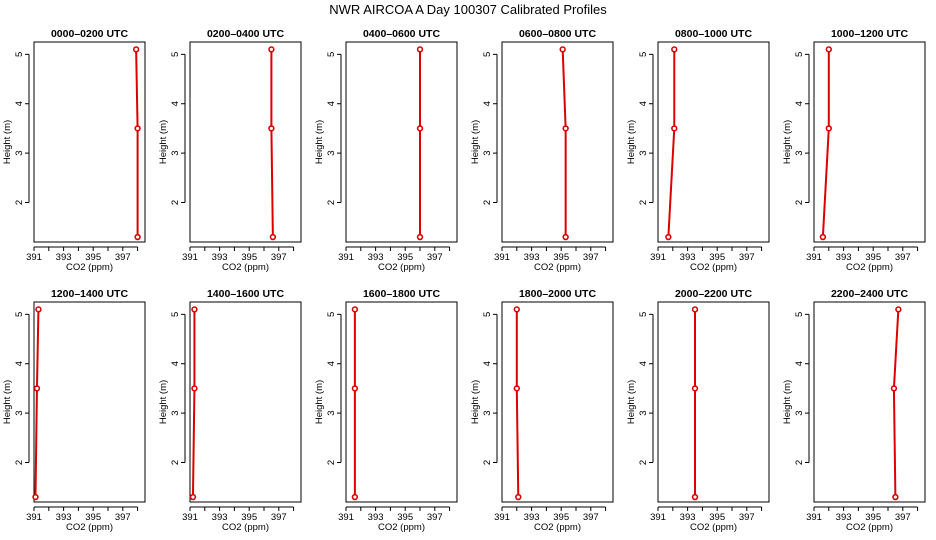  I want to click on panel-title: 1800–2000 UTC, so click(557, 294).